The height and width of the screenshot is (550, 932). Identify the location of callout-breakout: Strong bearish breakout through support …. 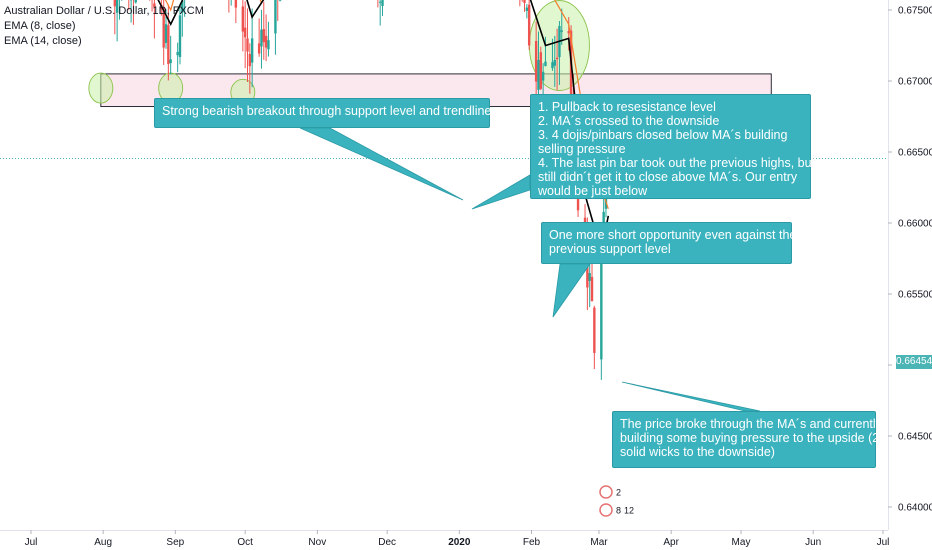
(323, 113).